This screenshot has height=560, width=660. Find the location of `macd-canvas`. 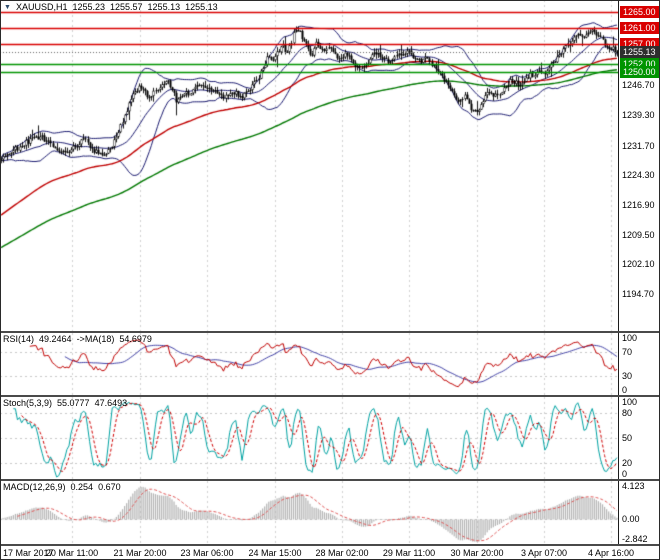

macd-canvas is located at coordinates (309, 512).